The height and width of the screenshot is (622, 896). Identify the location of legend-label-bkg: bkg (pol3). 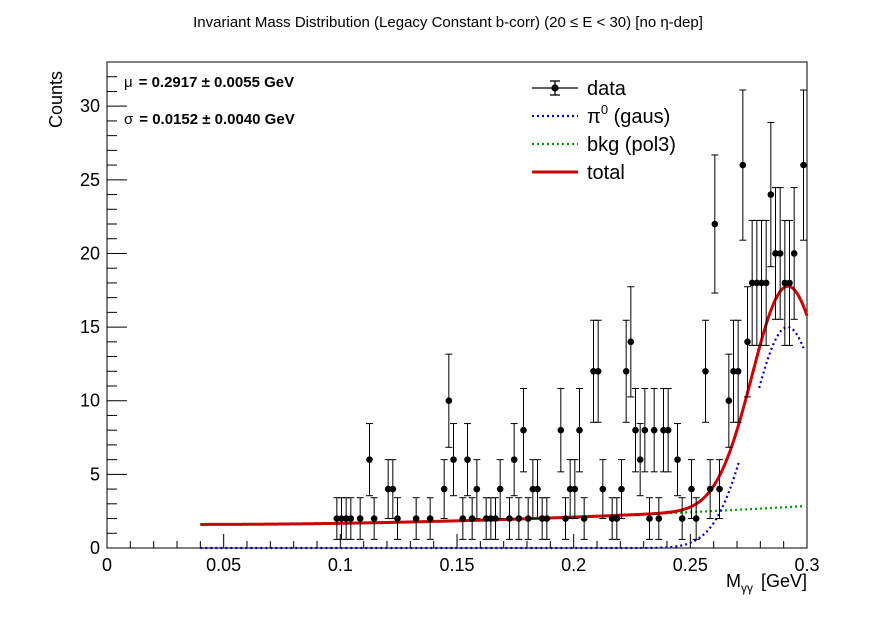
(631, 145).